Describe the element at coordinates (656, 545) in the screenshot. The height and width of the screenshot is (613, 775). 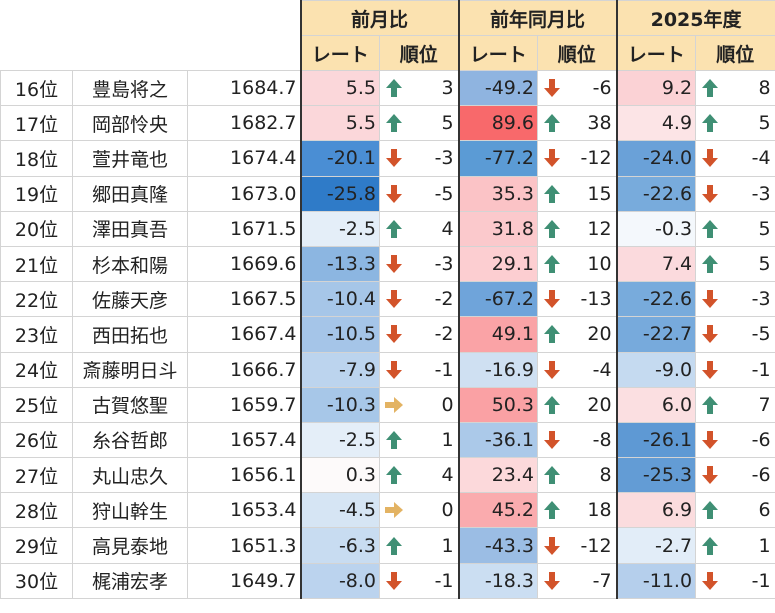
I see `fiscal-rate-cell: -2.7` at that location.